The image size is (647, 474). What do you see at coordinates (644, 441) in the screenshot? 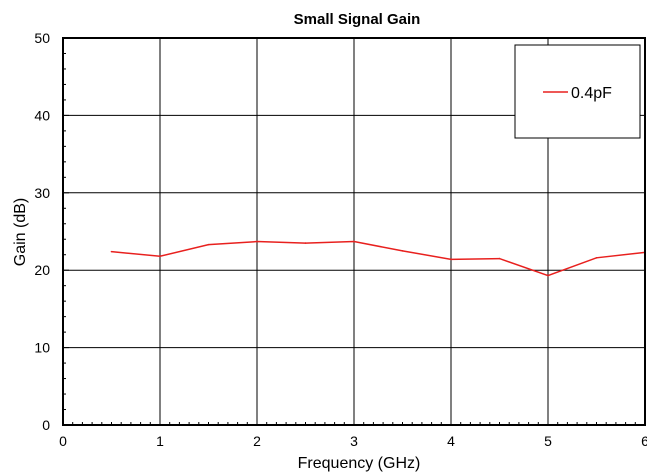
I see `x-tick-label: 6` at bounding box center [644, 441].